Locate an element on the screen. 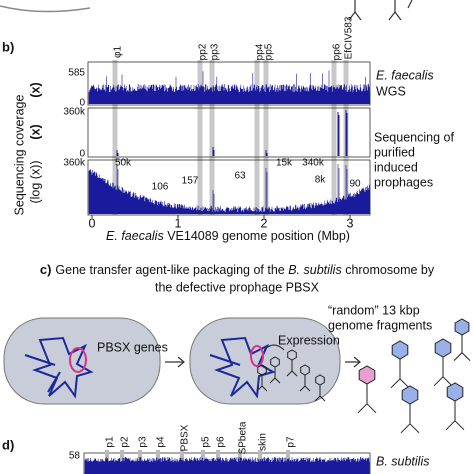 Image resolution: width=474 pixels, height=474 pixels. fragments-label: “random” 13 kbp is located at coordinates (374, 310).